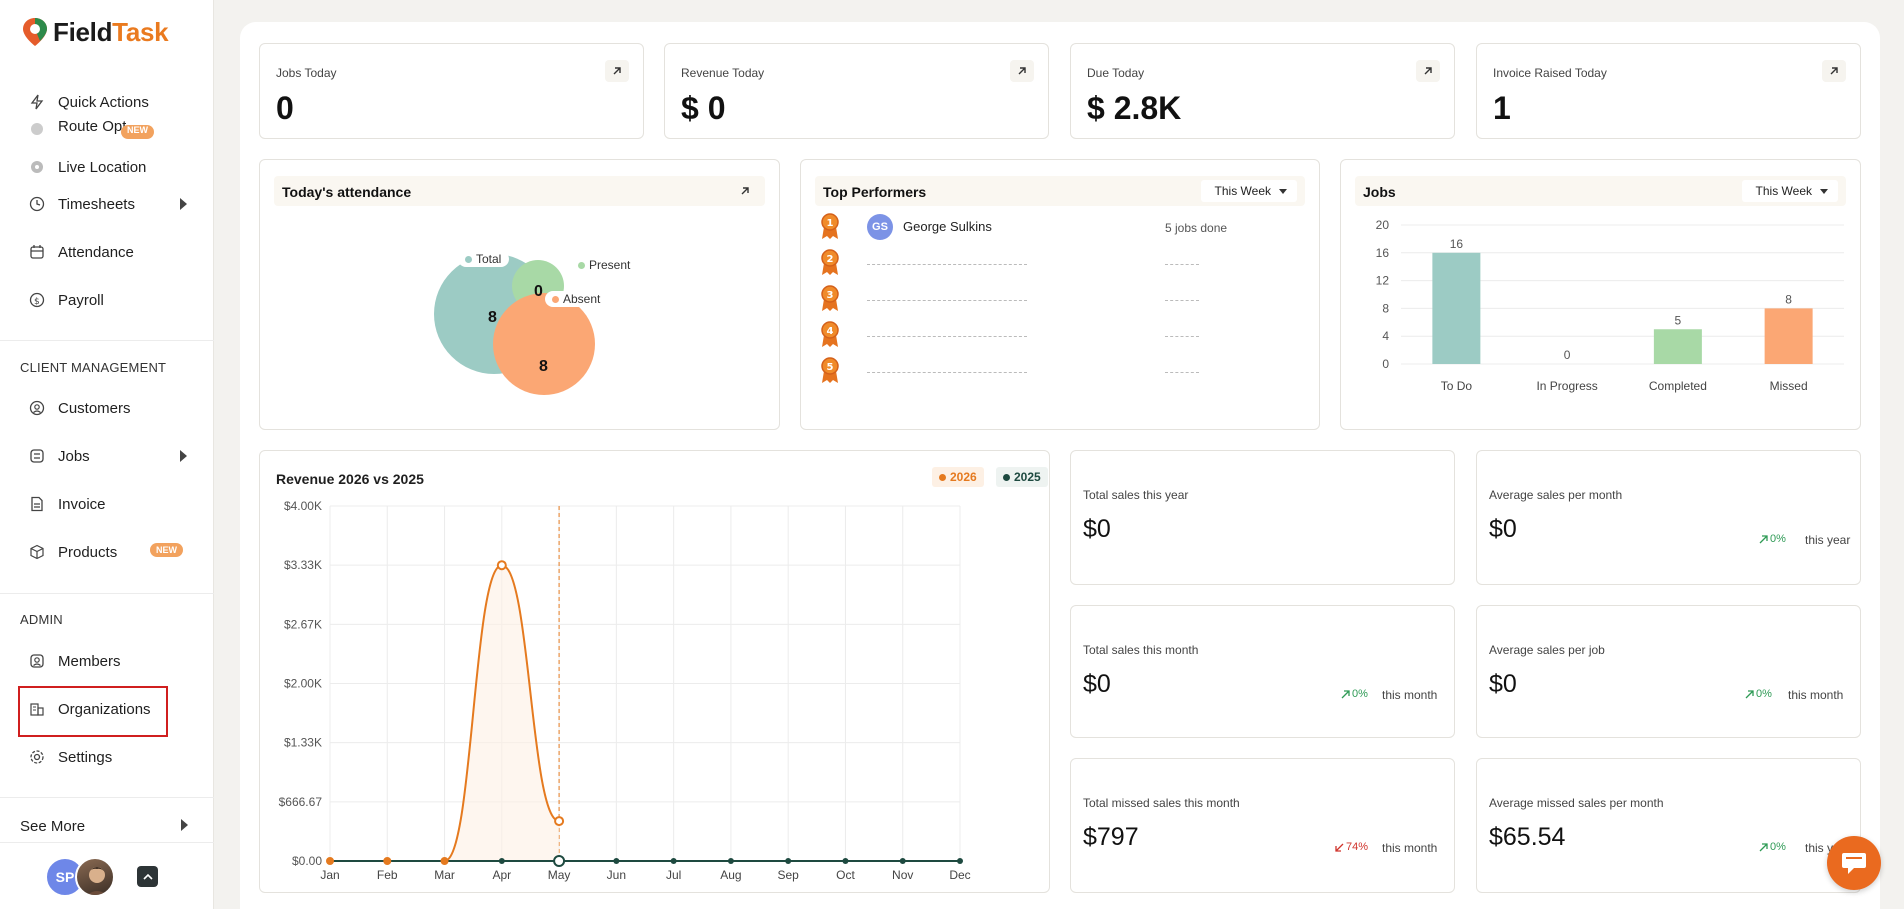 The image size is (1904, 909). Describe the element at coordinates (605, 265) in the screenshot. I see `present-label-chip: Present` at that location.